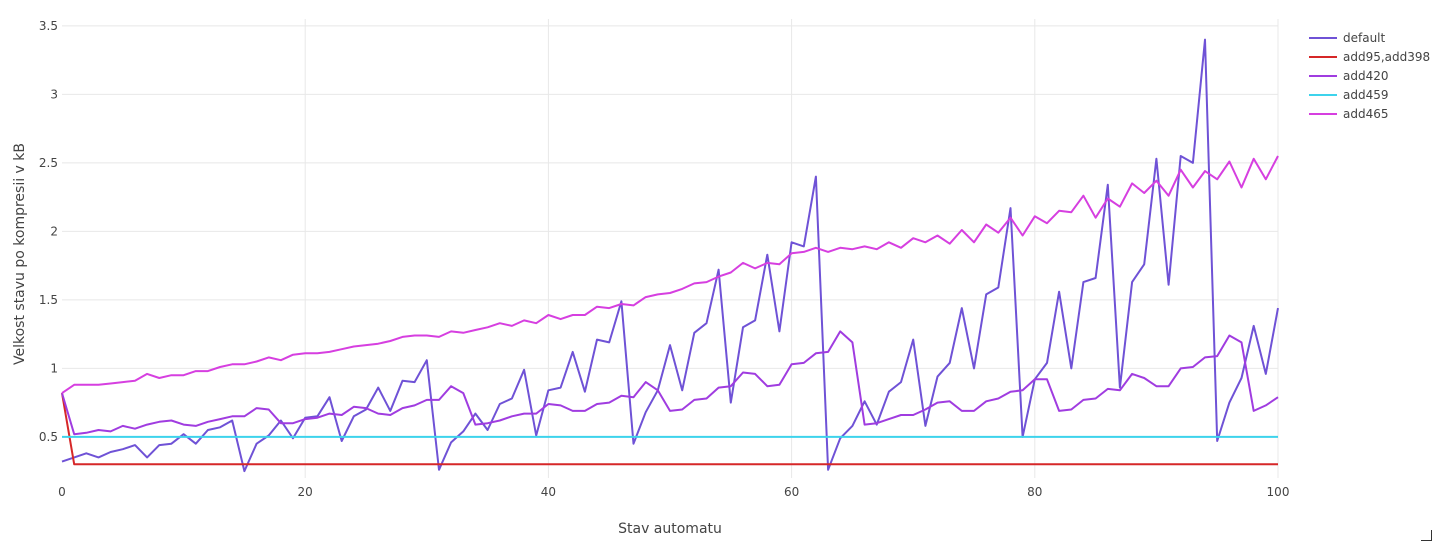  What do you see at coordinates (305, 492) in the screenshot?
I see `x-tick-label: 20` at bounding box center [305, 492].